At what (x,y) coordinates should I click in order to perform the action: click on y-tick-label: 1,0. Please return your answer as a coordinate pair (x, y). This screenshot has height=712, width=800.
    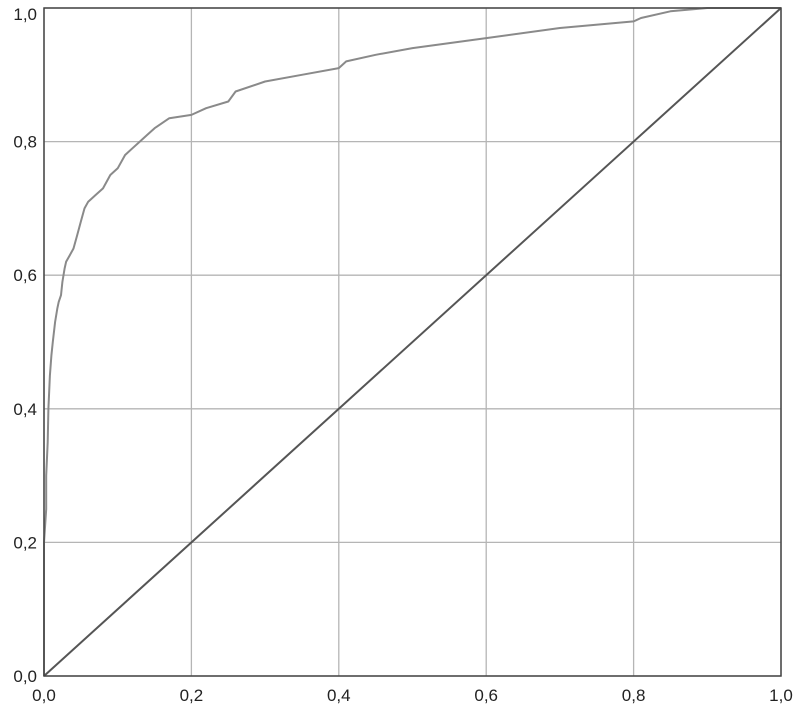
    Looking at the image, I should click on (25, 14).